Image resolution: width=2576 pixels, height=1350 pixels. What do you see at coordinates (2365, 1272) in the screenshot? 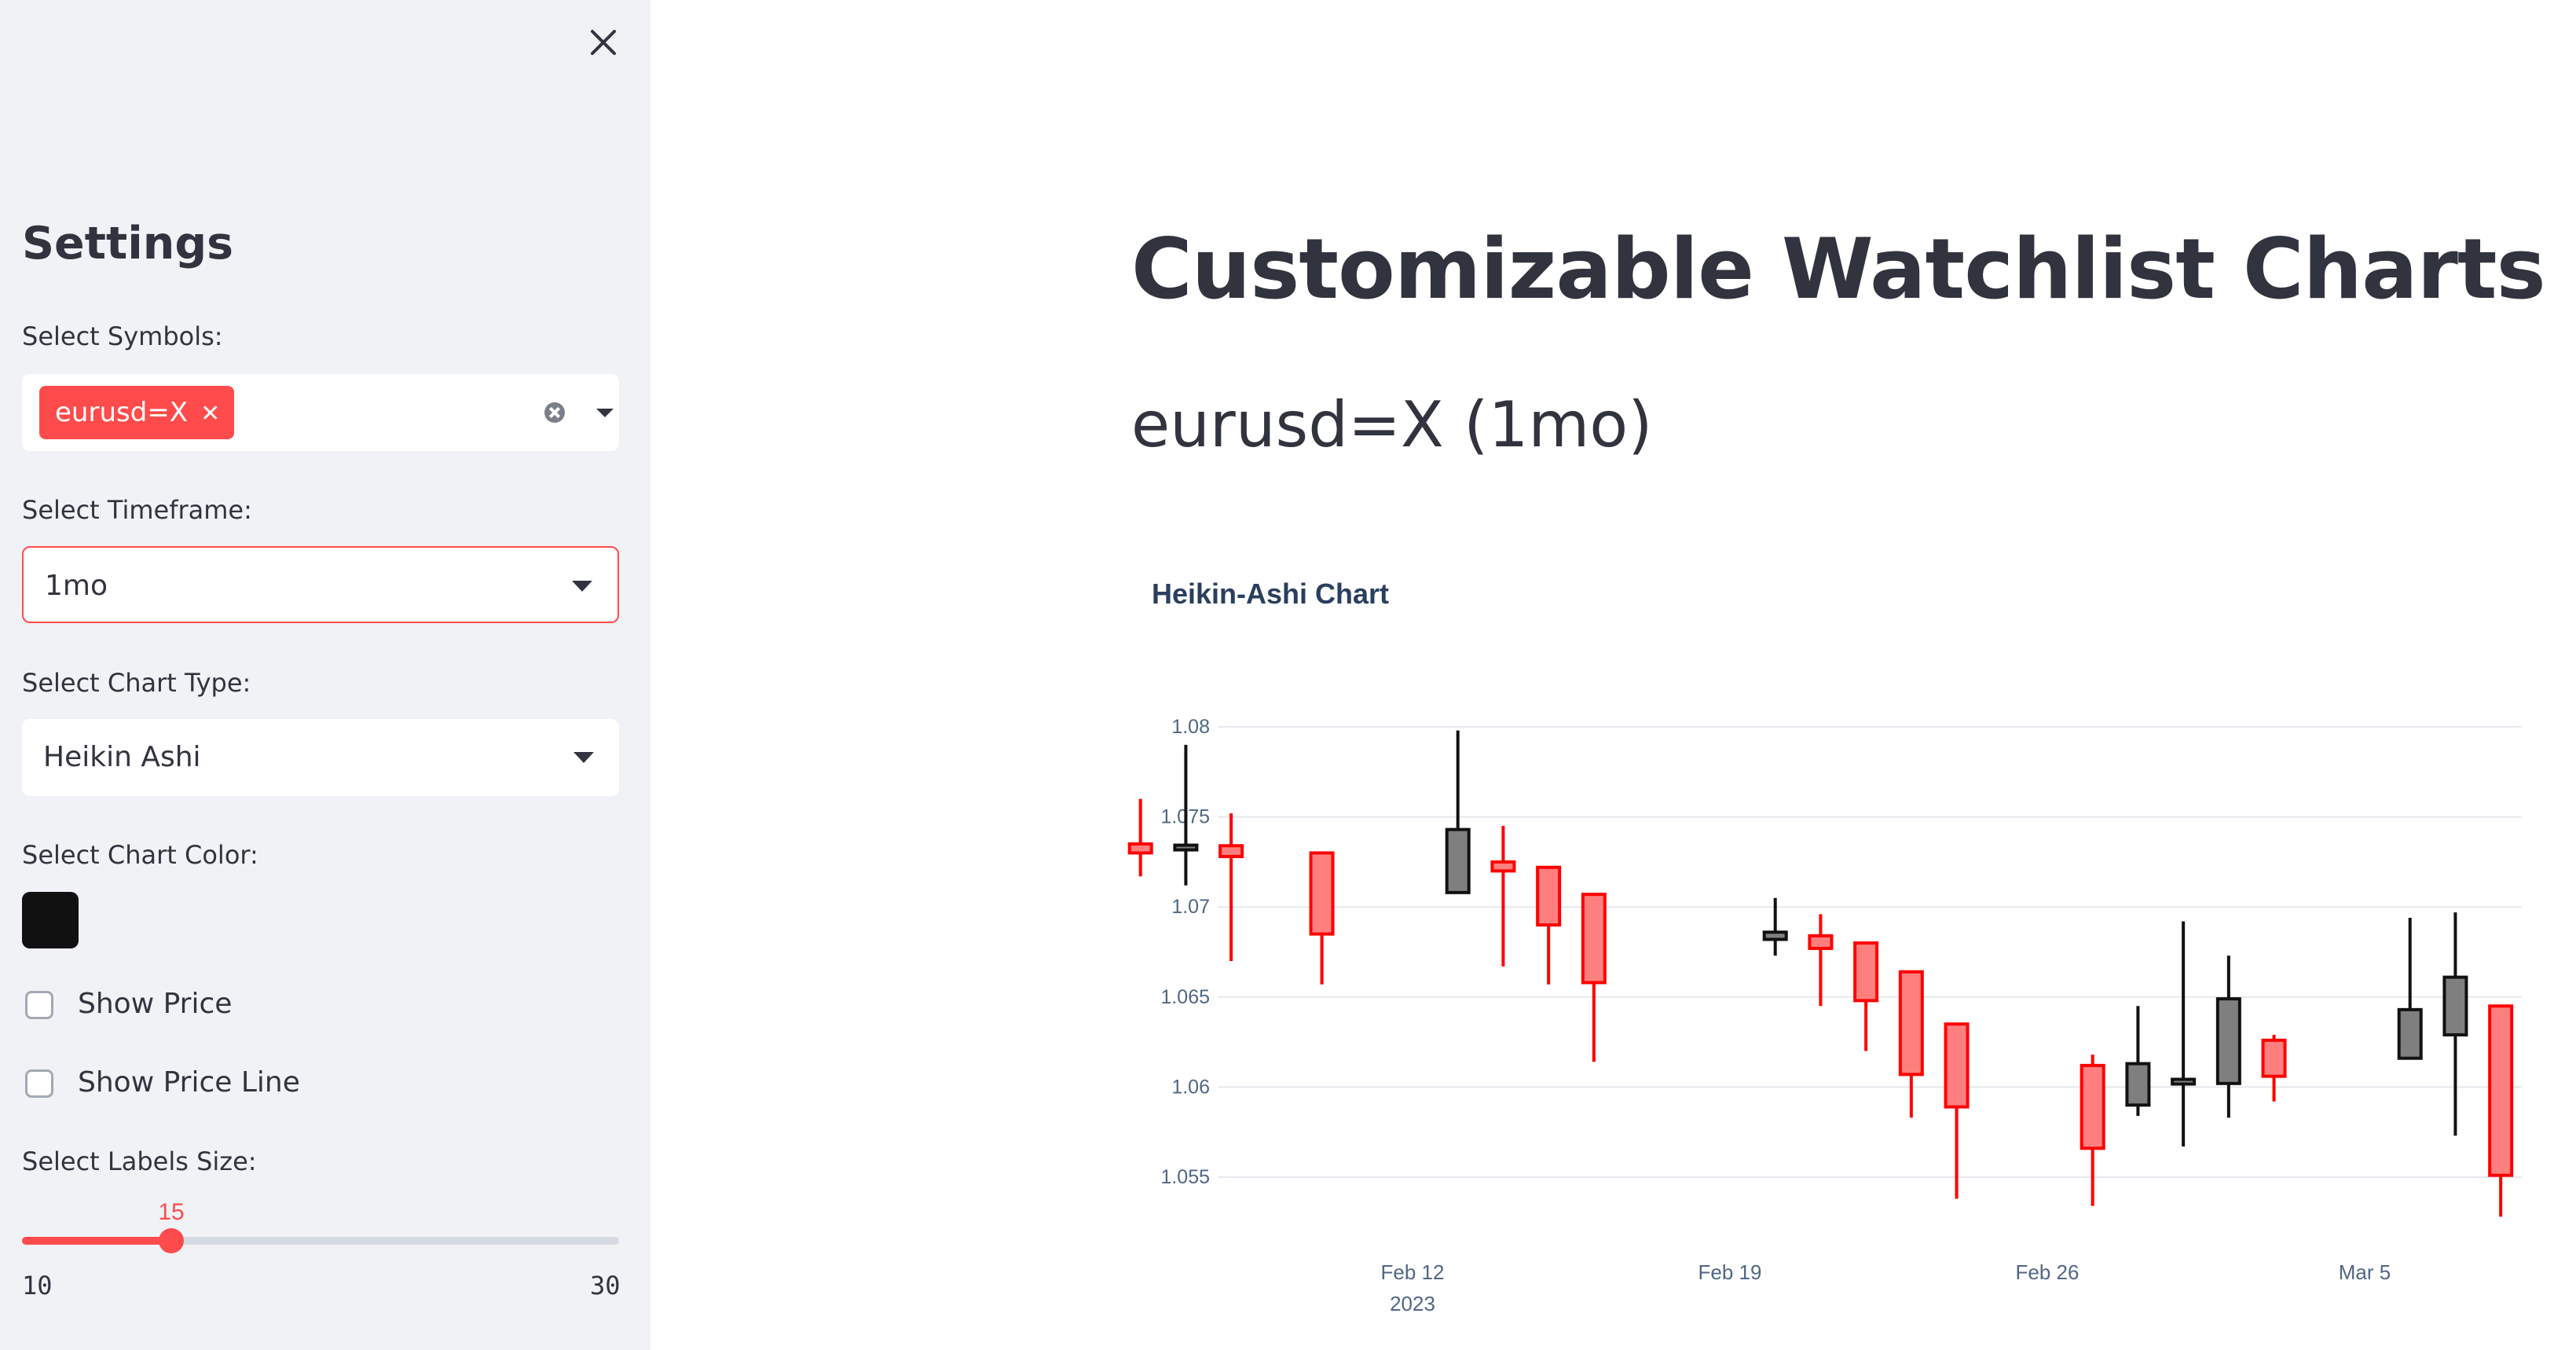
I see `x-tick-label: Mar 5` at bounding box center [2365, 1272].